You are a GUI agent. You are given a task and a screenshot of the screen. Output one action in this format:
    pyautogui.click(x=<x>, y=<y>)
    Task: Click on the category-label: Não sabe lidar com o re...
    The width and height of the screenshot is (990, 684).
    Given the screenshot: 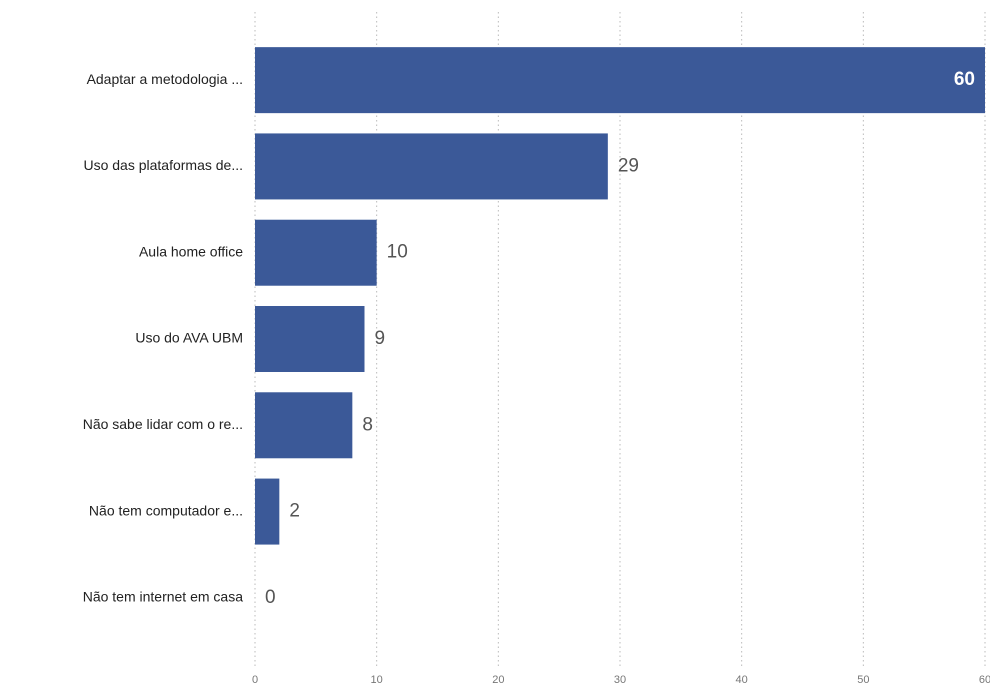 What is the action you would take?
    pyautogui.click(x=163, y=424)
    